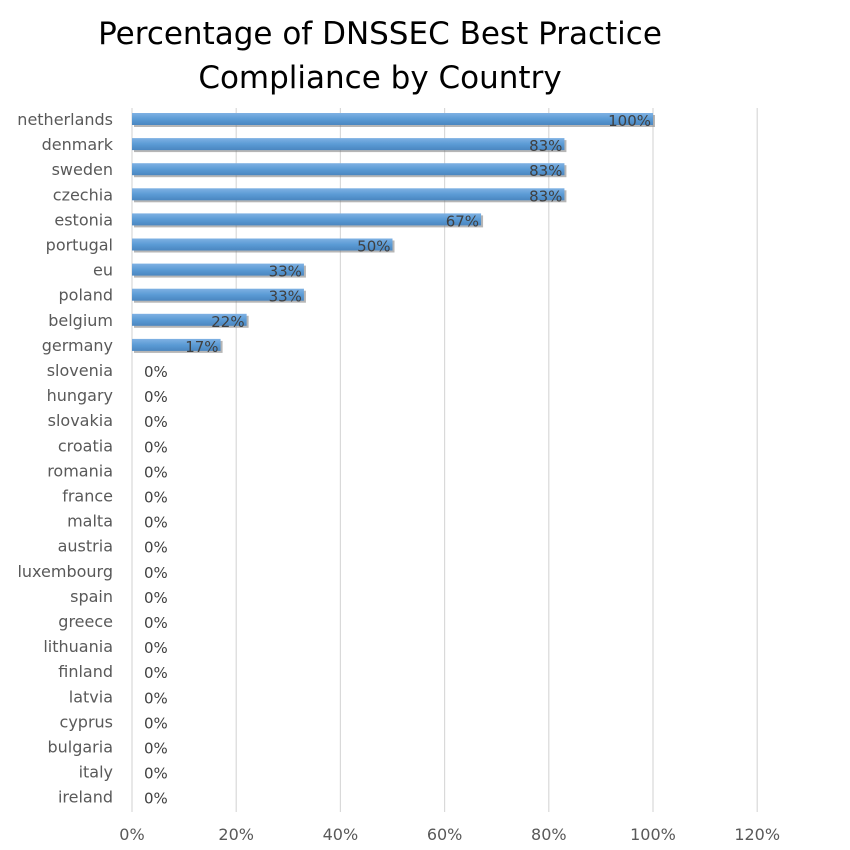 Image resolution: width=850 pixels, height=850 pixels. Describe the element at coordinates (757, 834) in the screenshot. I see `x-tick-label: 120%` at that location.